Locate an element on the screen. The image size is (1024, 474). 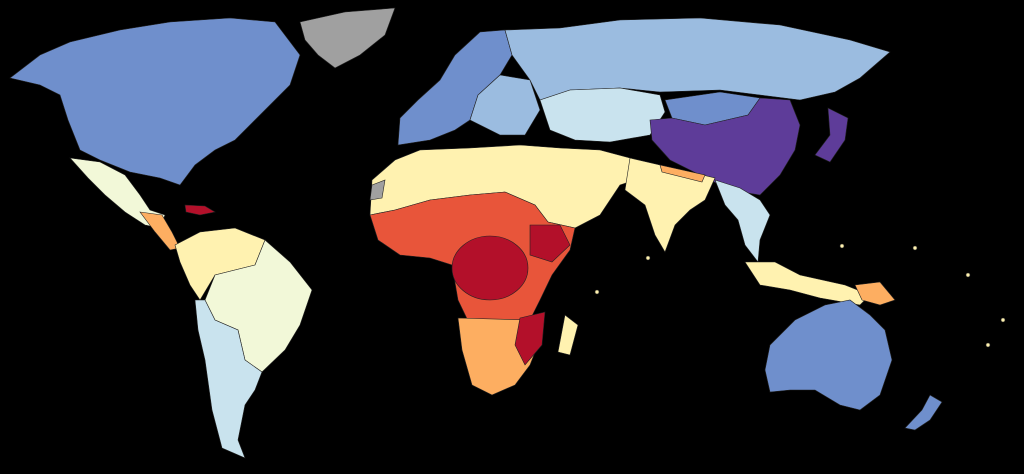
region-caribbean is located at coordinates (200, 210).